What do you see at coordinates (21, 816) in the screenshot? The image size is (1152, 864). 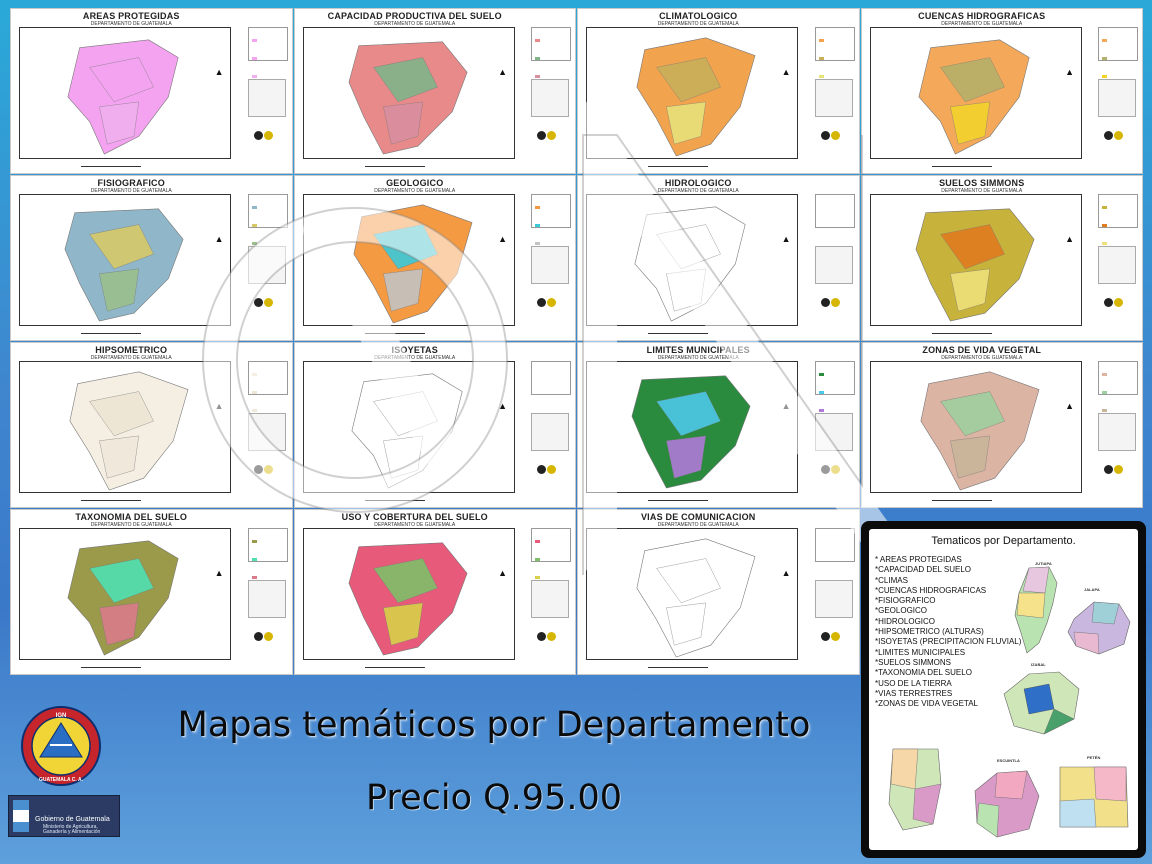 I see `flag-icon` at bounding box center [21, 816].